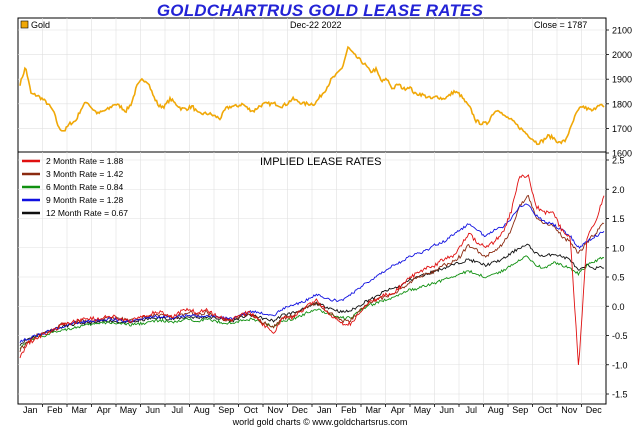 Image resolution: width=640 pixels, height=428 pixels. Describe the element at coordinates (251, 410) in the screenshot. I see `x-tick-10: Oct` at that location.